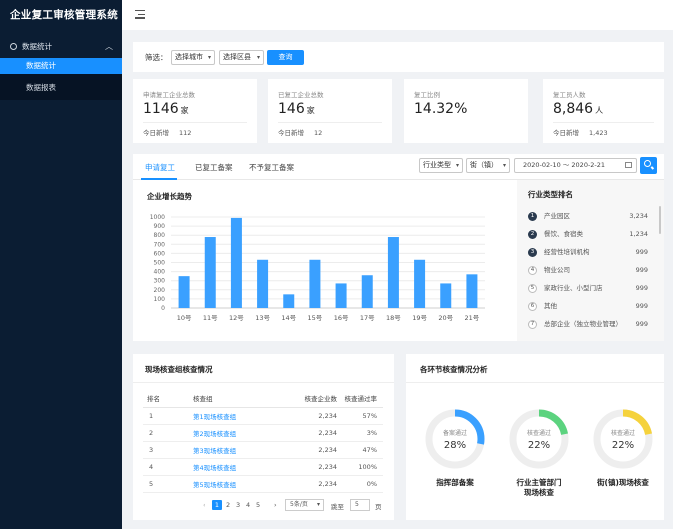 Image resolution: width=673 pixels, height=529 pixels. I want to click on query-button: 查询, so click(285, 57).